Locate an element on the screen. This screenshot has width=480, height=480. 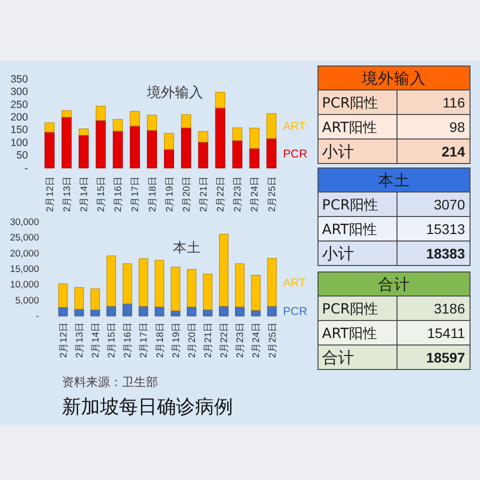
y-tick-label: 15,000 is located at coordinates (24, 270).